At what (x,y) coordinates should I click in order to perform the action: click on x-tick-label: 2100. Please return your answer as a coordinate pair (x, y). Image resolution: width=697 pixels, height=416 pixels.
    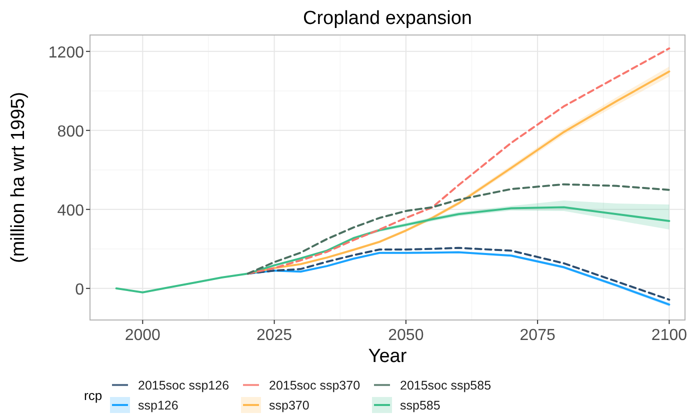
    Looking at the image, I should click on (669, 335).